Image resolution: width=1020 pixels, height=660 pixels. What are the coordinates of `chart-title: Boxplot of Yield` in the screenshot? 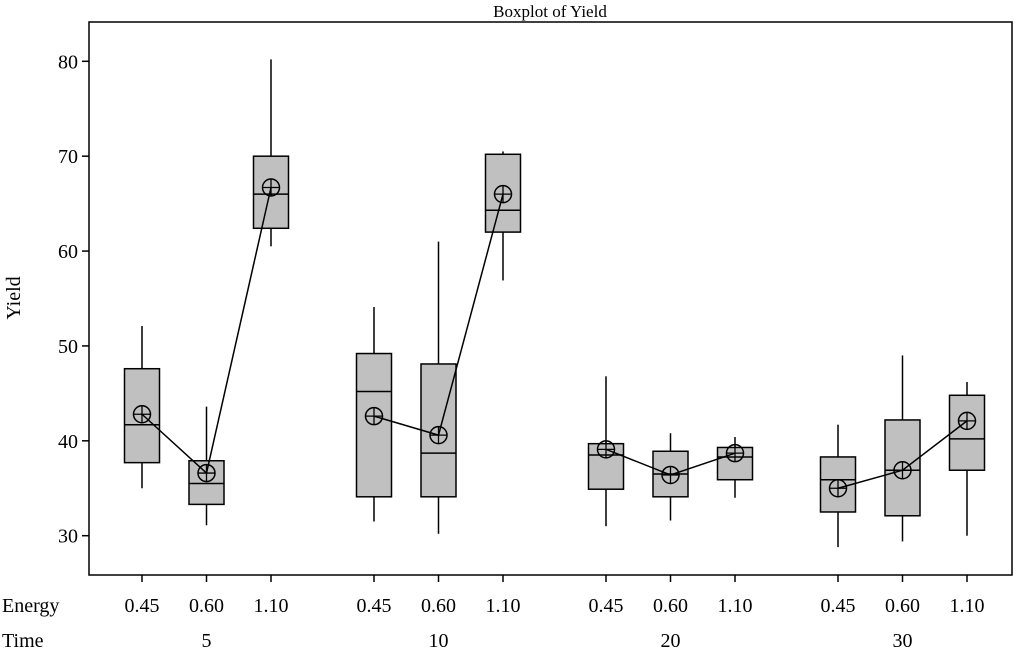 It's located at (550, 11).